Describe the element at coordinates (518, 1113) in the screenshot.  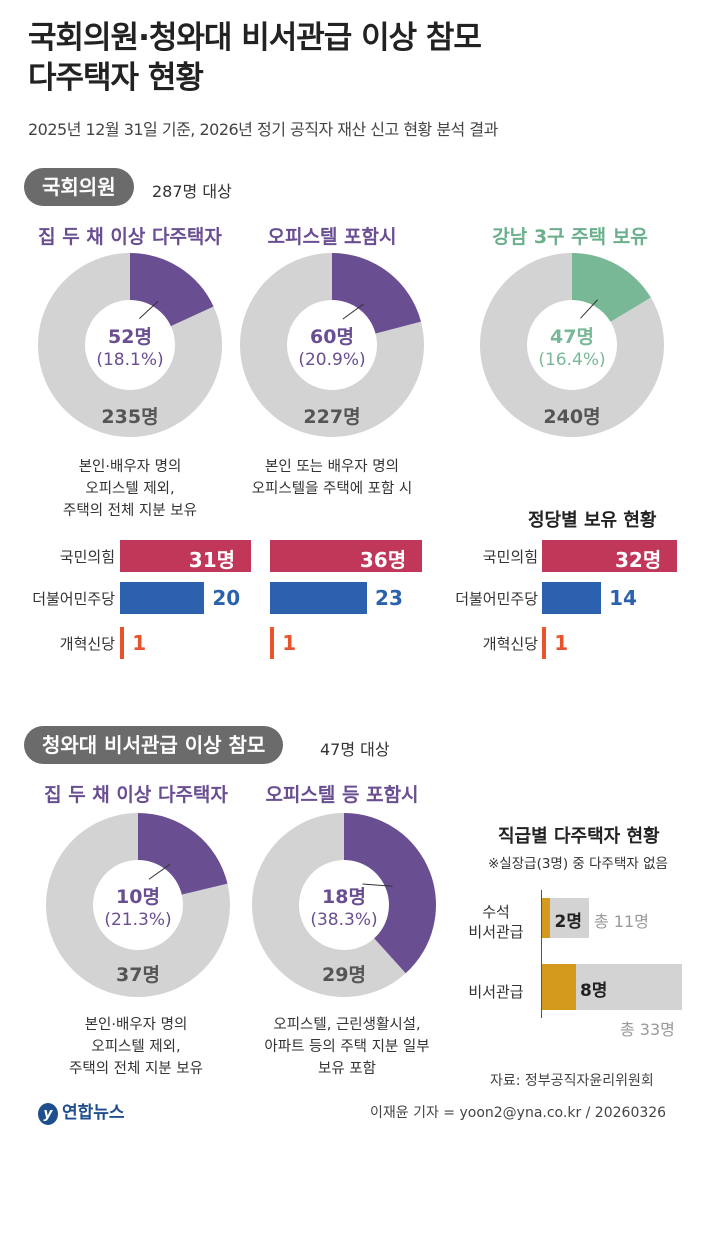
I see `credit-text: 이재윤 기자 = yoon2@yna.co.kr / 20260326` at that location.